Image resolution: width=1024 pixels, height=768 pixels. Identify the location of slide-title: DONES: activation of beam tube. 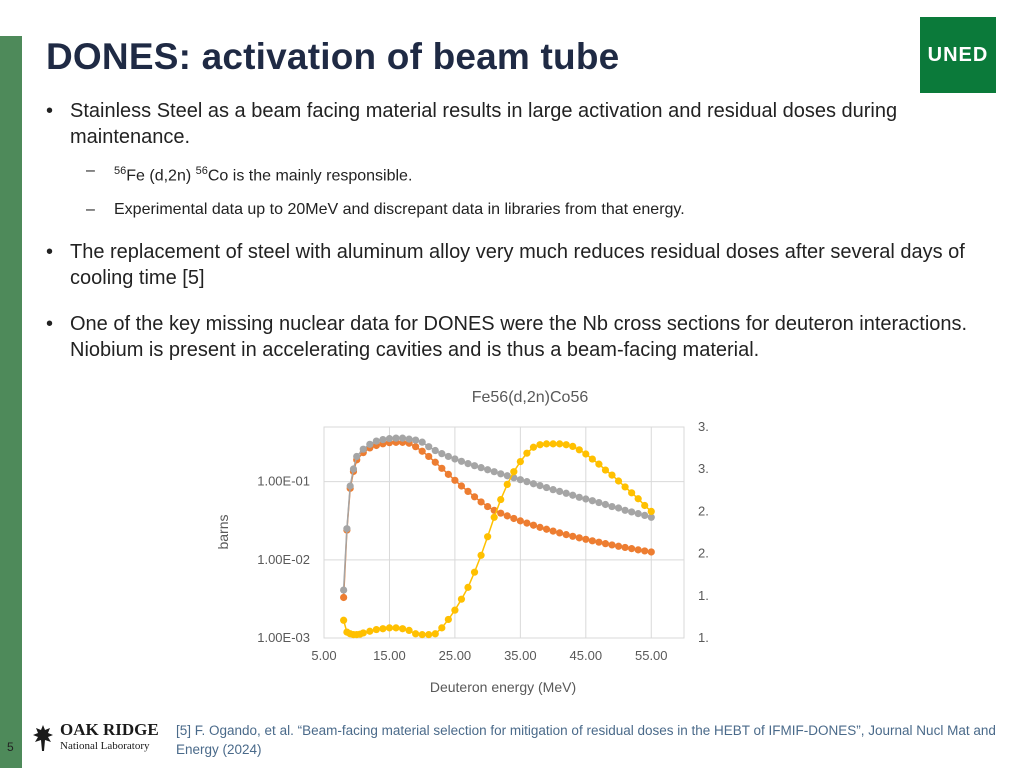
(333, 56).